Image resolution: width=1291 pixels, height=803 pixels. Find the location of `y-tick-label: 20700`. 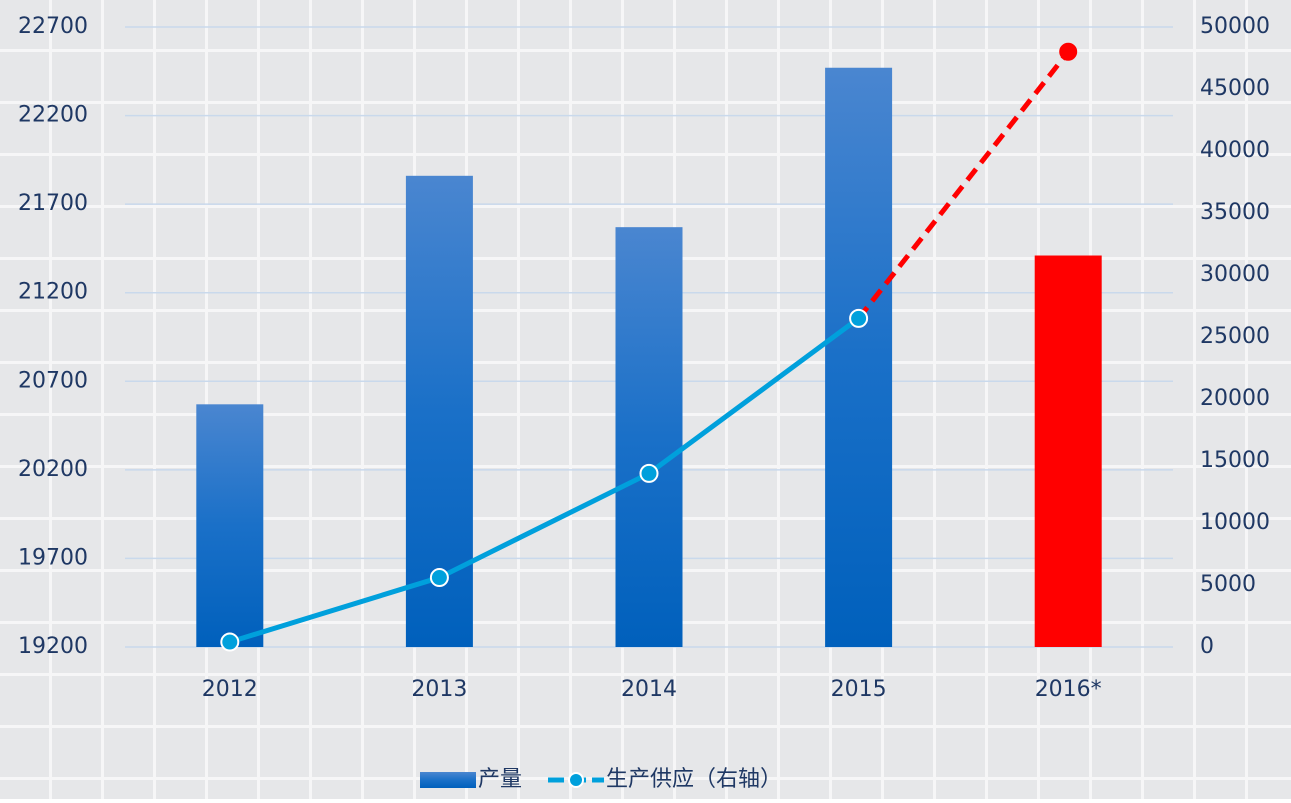

y-tick-label: 20700 is located at coordinates (53, 380).